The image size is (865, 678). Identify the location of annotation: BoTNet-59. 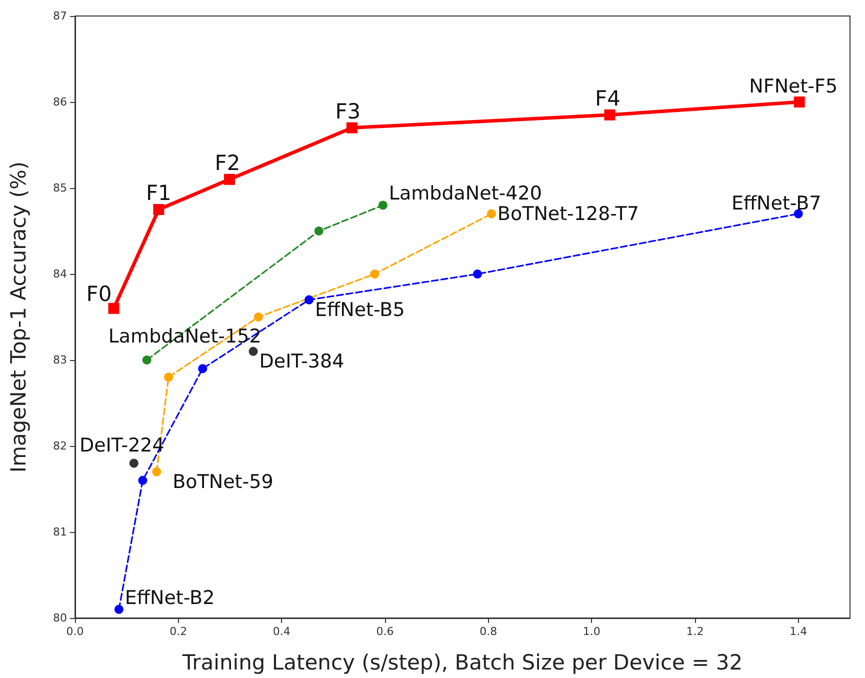
(223, 481).